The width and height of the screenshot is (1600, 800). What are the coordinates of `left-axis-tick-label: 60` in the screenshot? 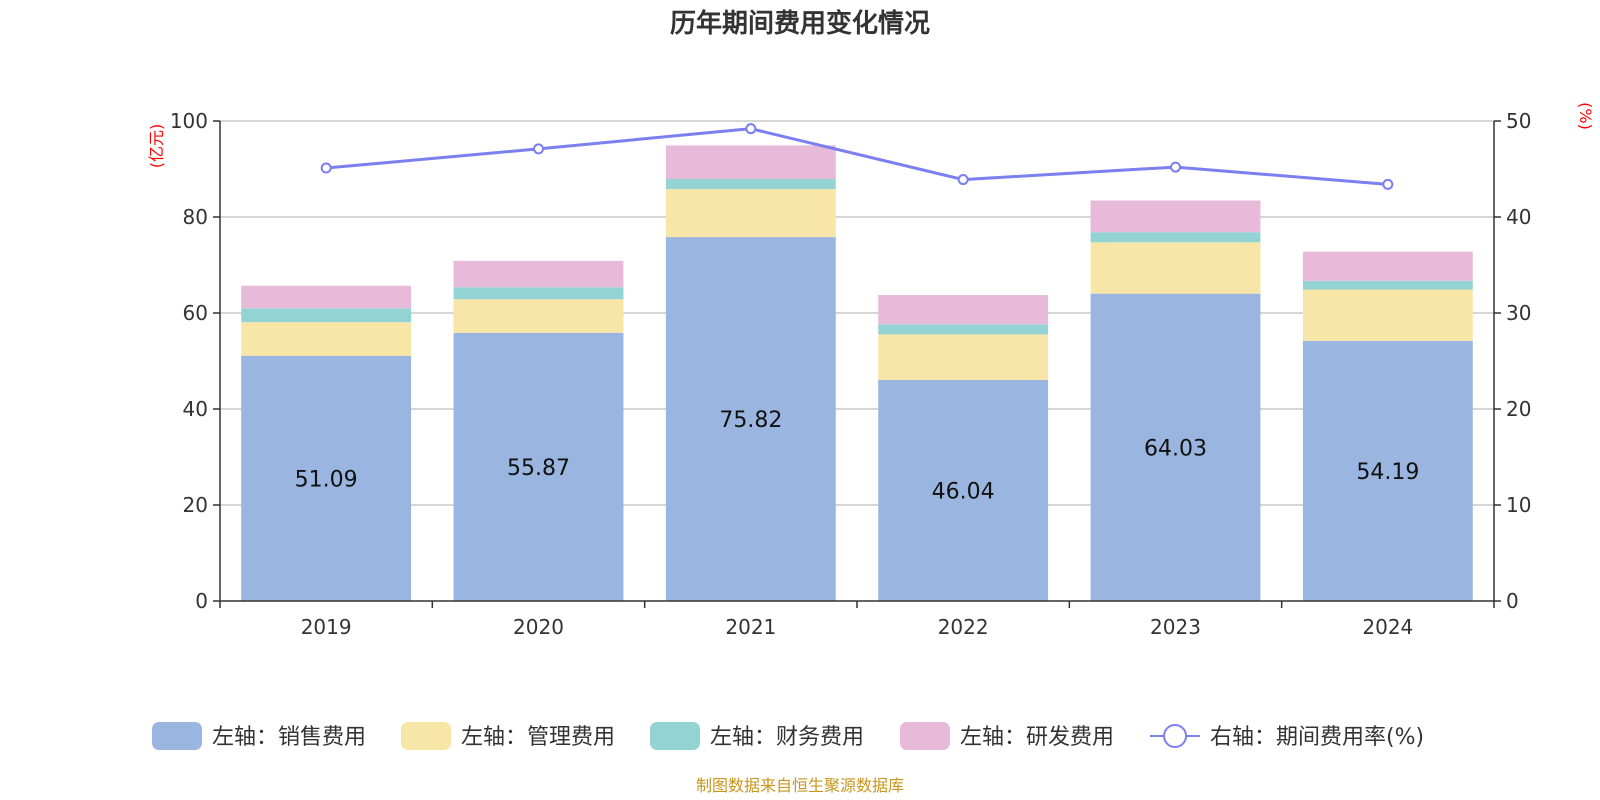 It's located at (195, 313).